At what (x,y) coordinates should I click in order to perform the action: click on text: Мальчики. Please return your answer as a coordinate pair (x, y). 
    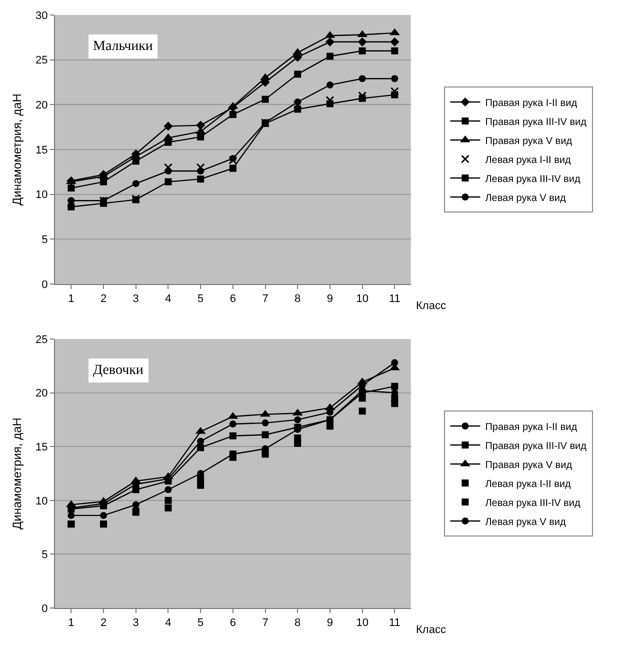
    Looking at the image, I should click on (123, 46).